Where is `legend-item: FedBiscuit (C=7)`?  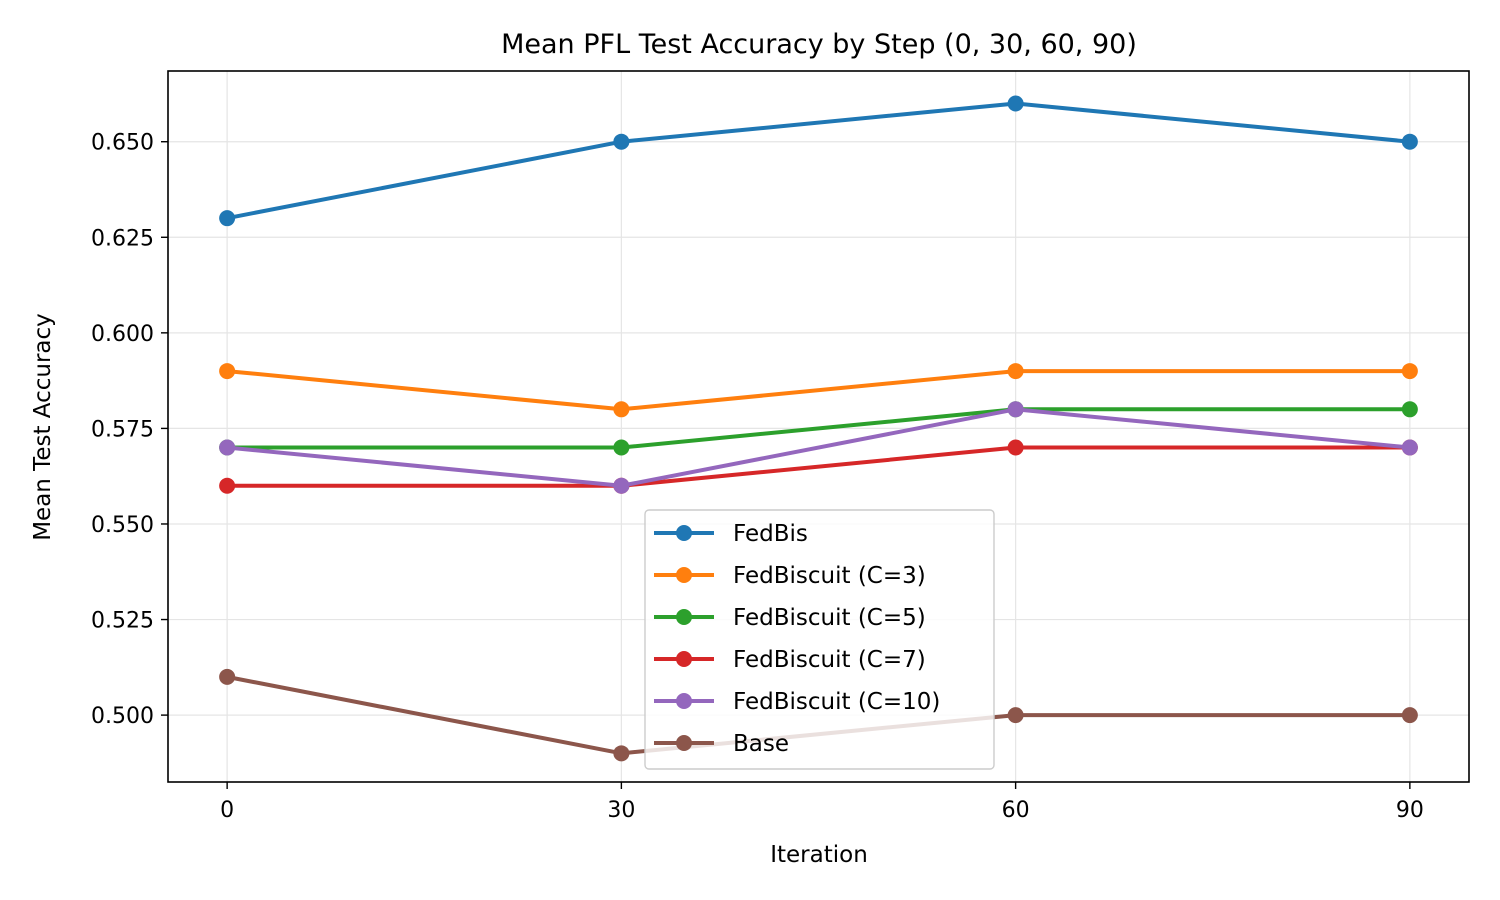 legend-item: FedBiscuit (C=7) is located at coordinates (790, 660).